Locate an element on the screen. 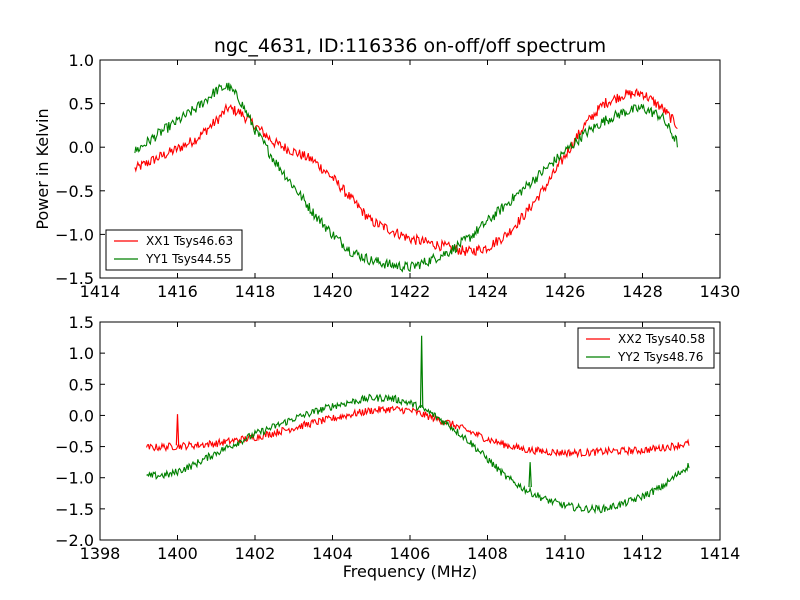 The height and width of the screenshot is (600, 800). x-tick-label: 1404 is located at coordinates (332, 553).